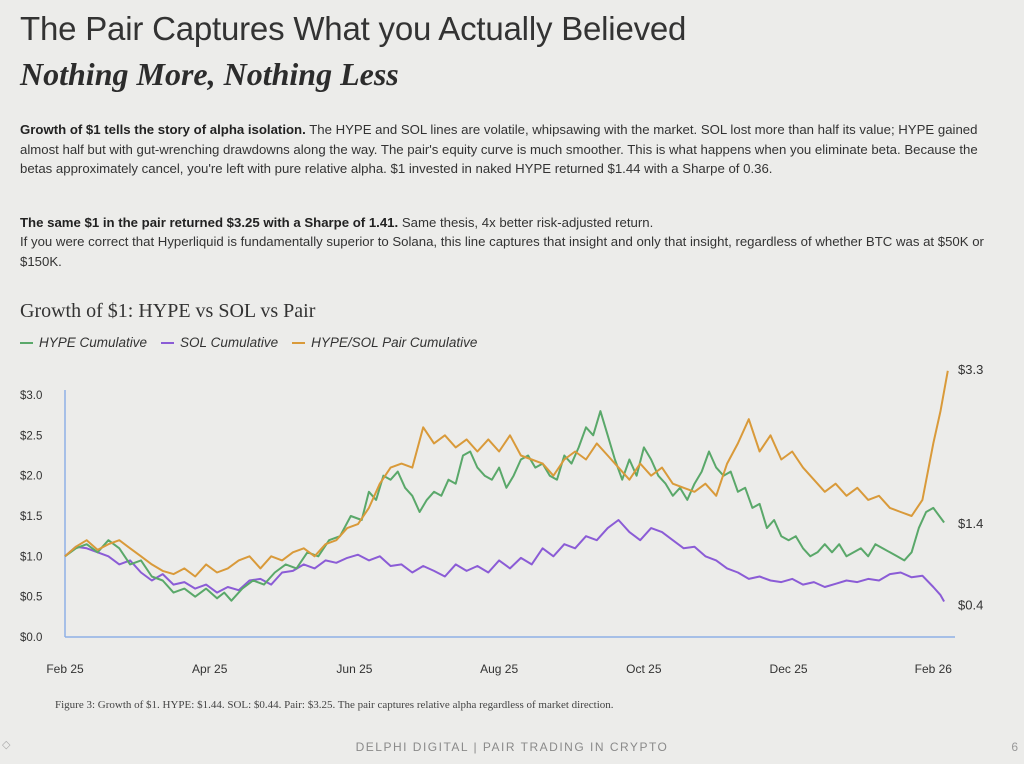 The height and width of the screenshot is (764, 1024). What do you see at coordinates (65, 669) in the screenshot?
I see `x-tick-label: Feb 25` at bounding box center [65, 669].